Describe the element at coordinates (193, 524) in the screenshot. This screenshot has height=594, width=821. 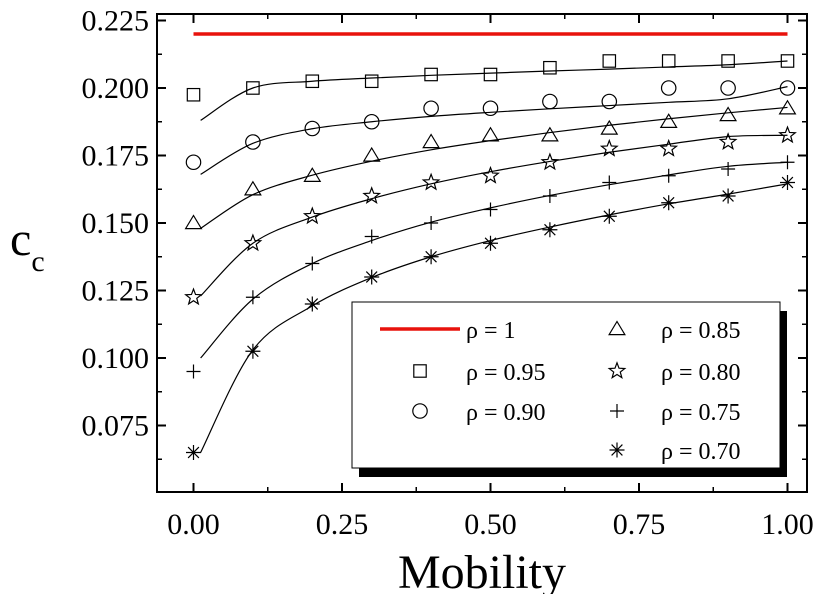
I see `x-tick-label: 0.00` at that location.